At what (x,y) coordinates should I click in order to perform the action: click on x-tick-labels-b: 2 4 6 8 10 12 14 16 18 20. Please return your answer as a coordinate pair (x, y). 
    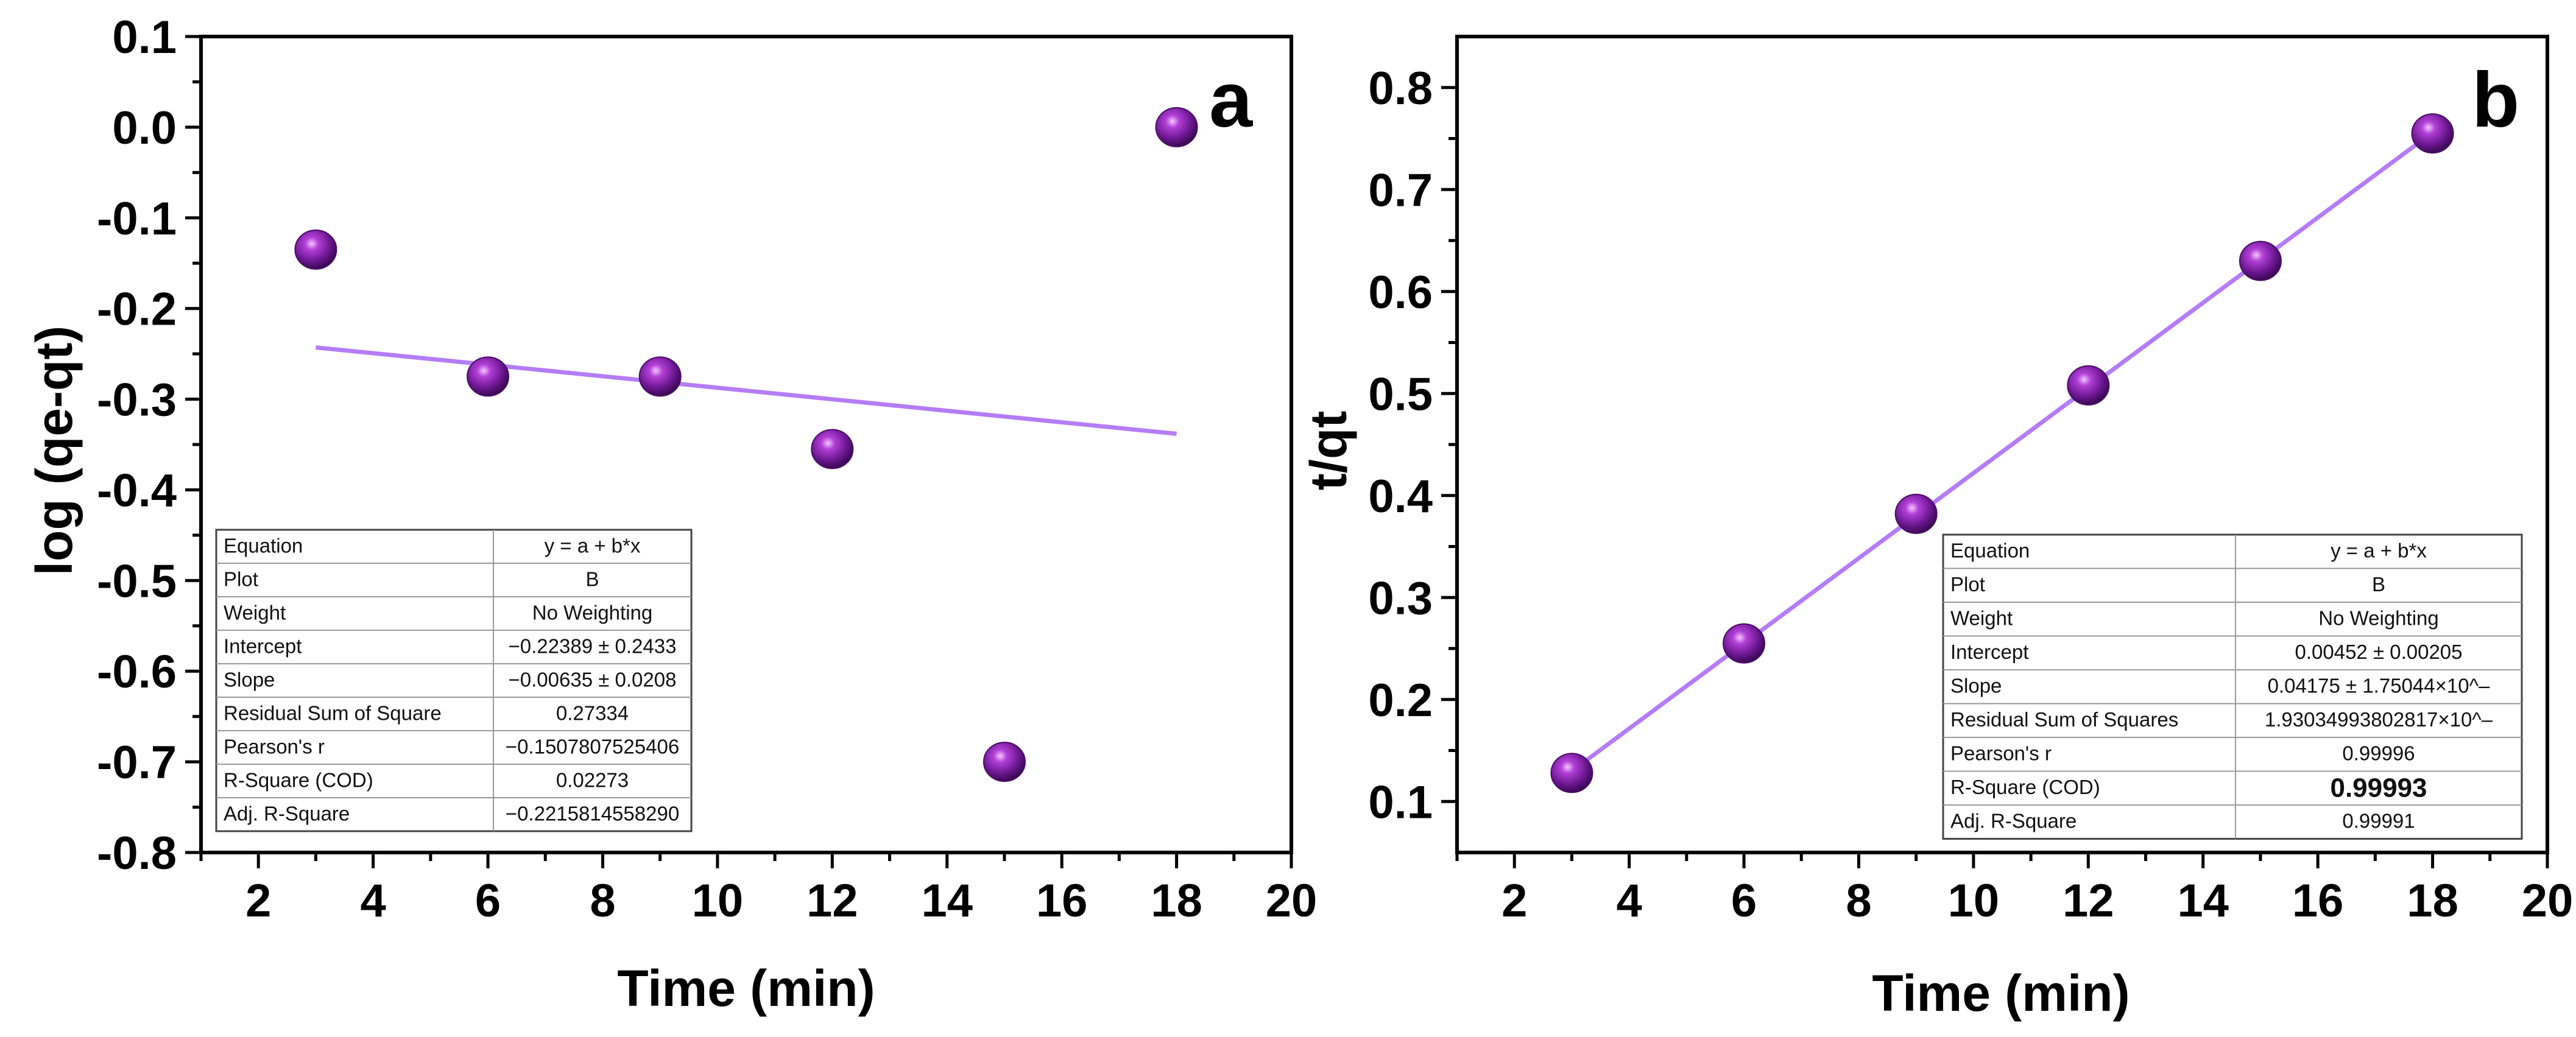
    Looking at the image, I should click on (2037, 901).